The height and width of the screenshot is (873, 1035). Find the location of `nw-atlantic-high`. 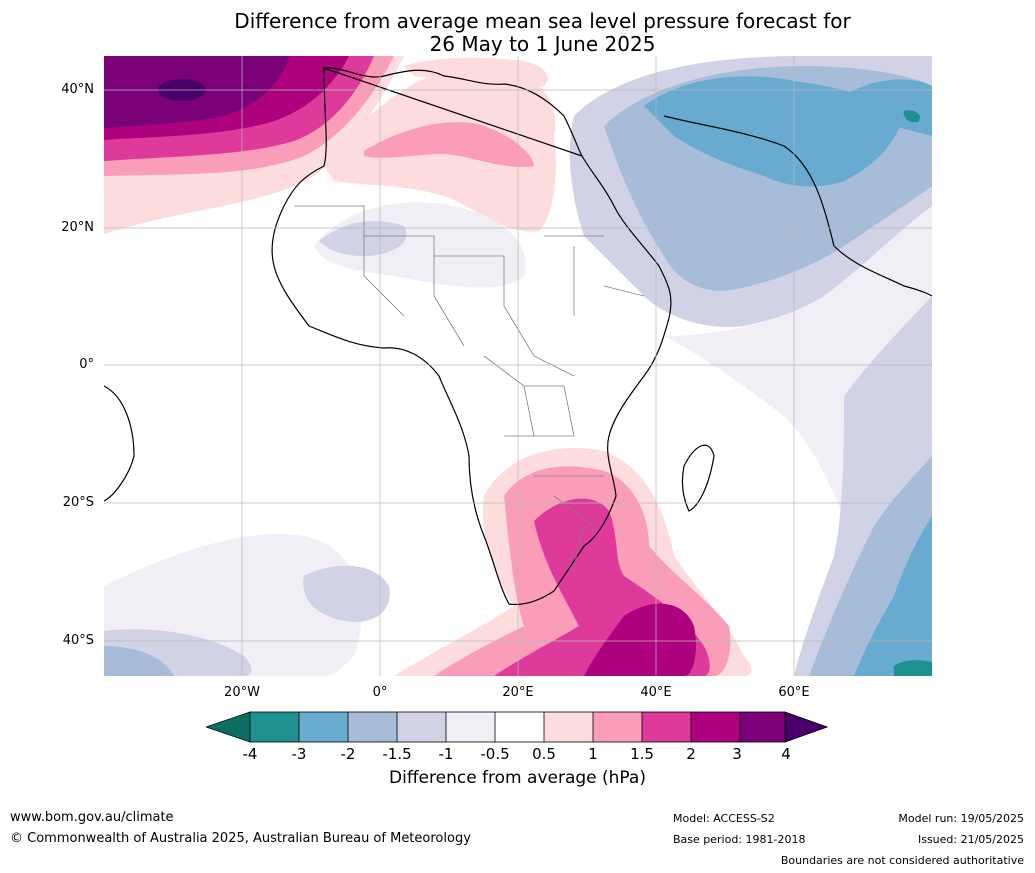

nw-atlantic-high is located at coordinates (254, 145).